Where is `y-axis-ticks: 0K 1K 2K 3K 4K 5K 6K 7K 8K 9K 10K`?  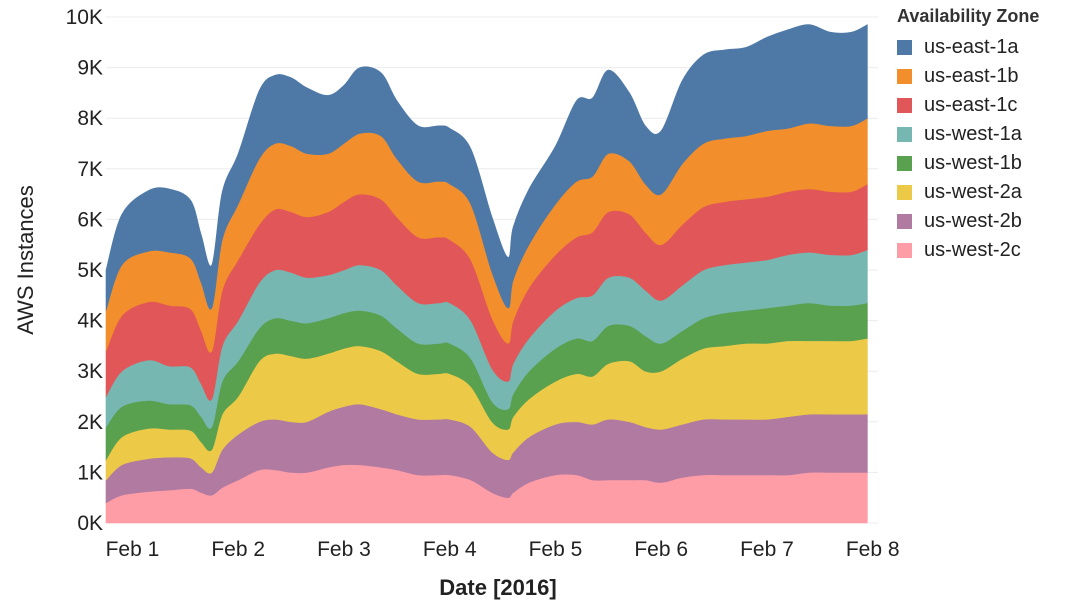 y-axis-ticks: 0K 1K 2K 3K 4K 5K 6K 7K 8K 9K 10K is located at coordinates (84, 270).